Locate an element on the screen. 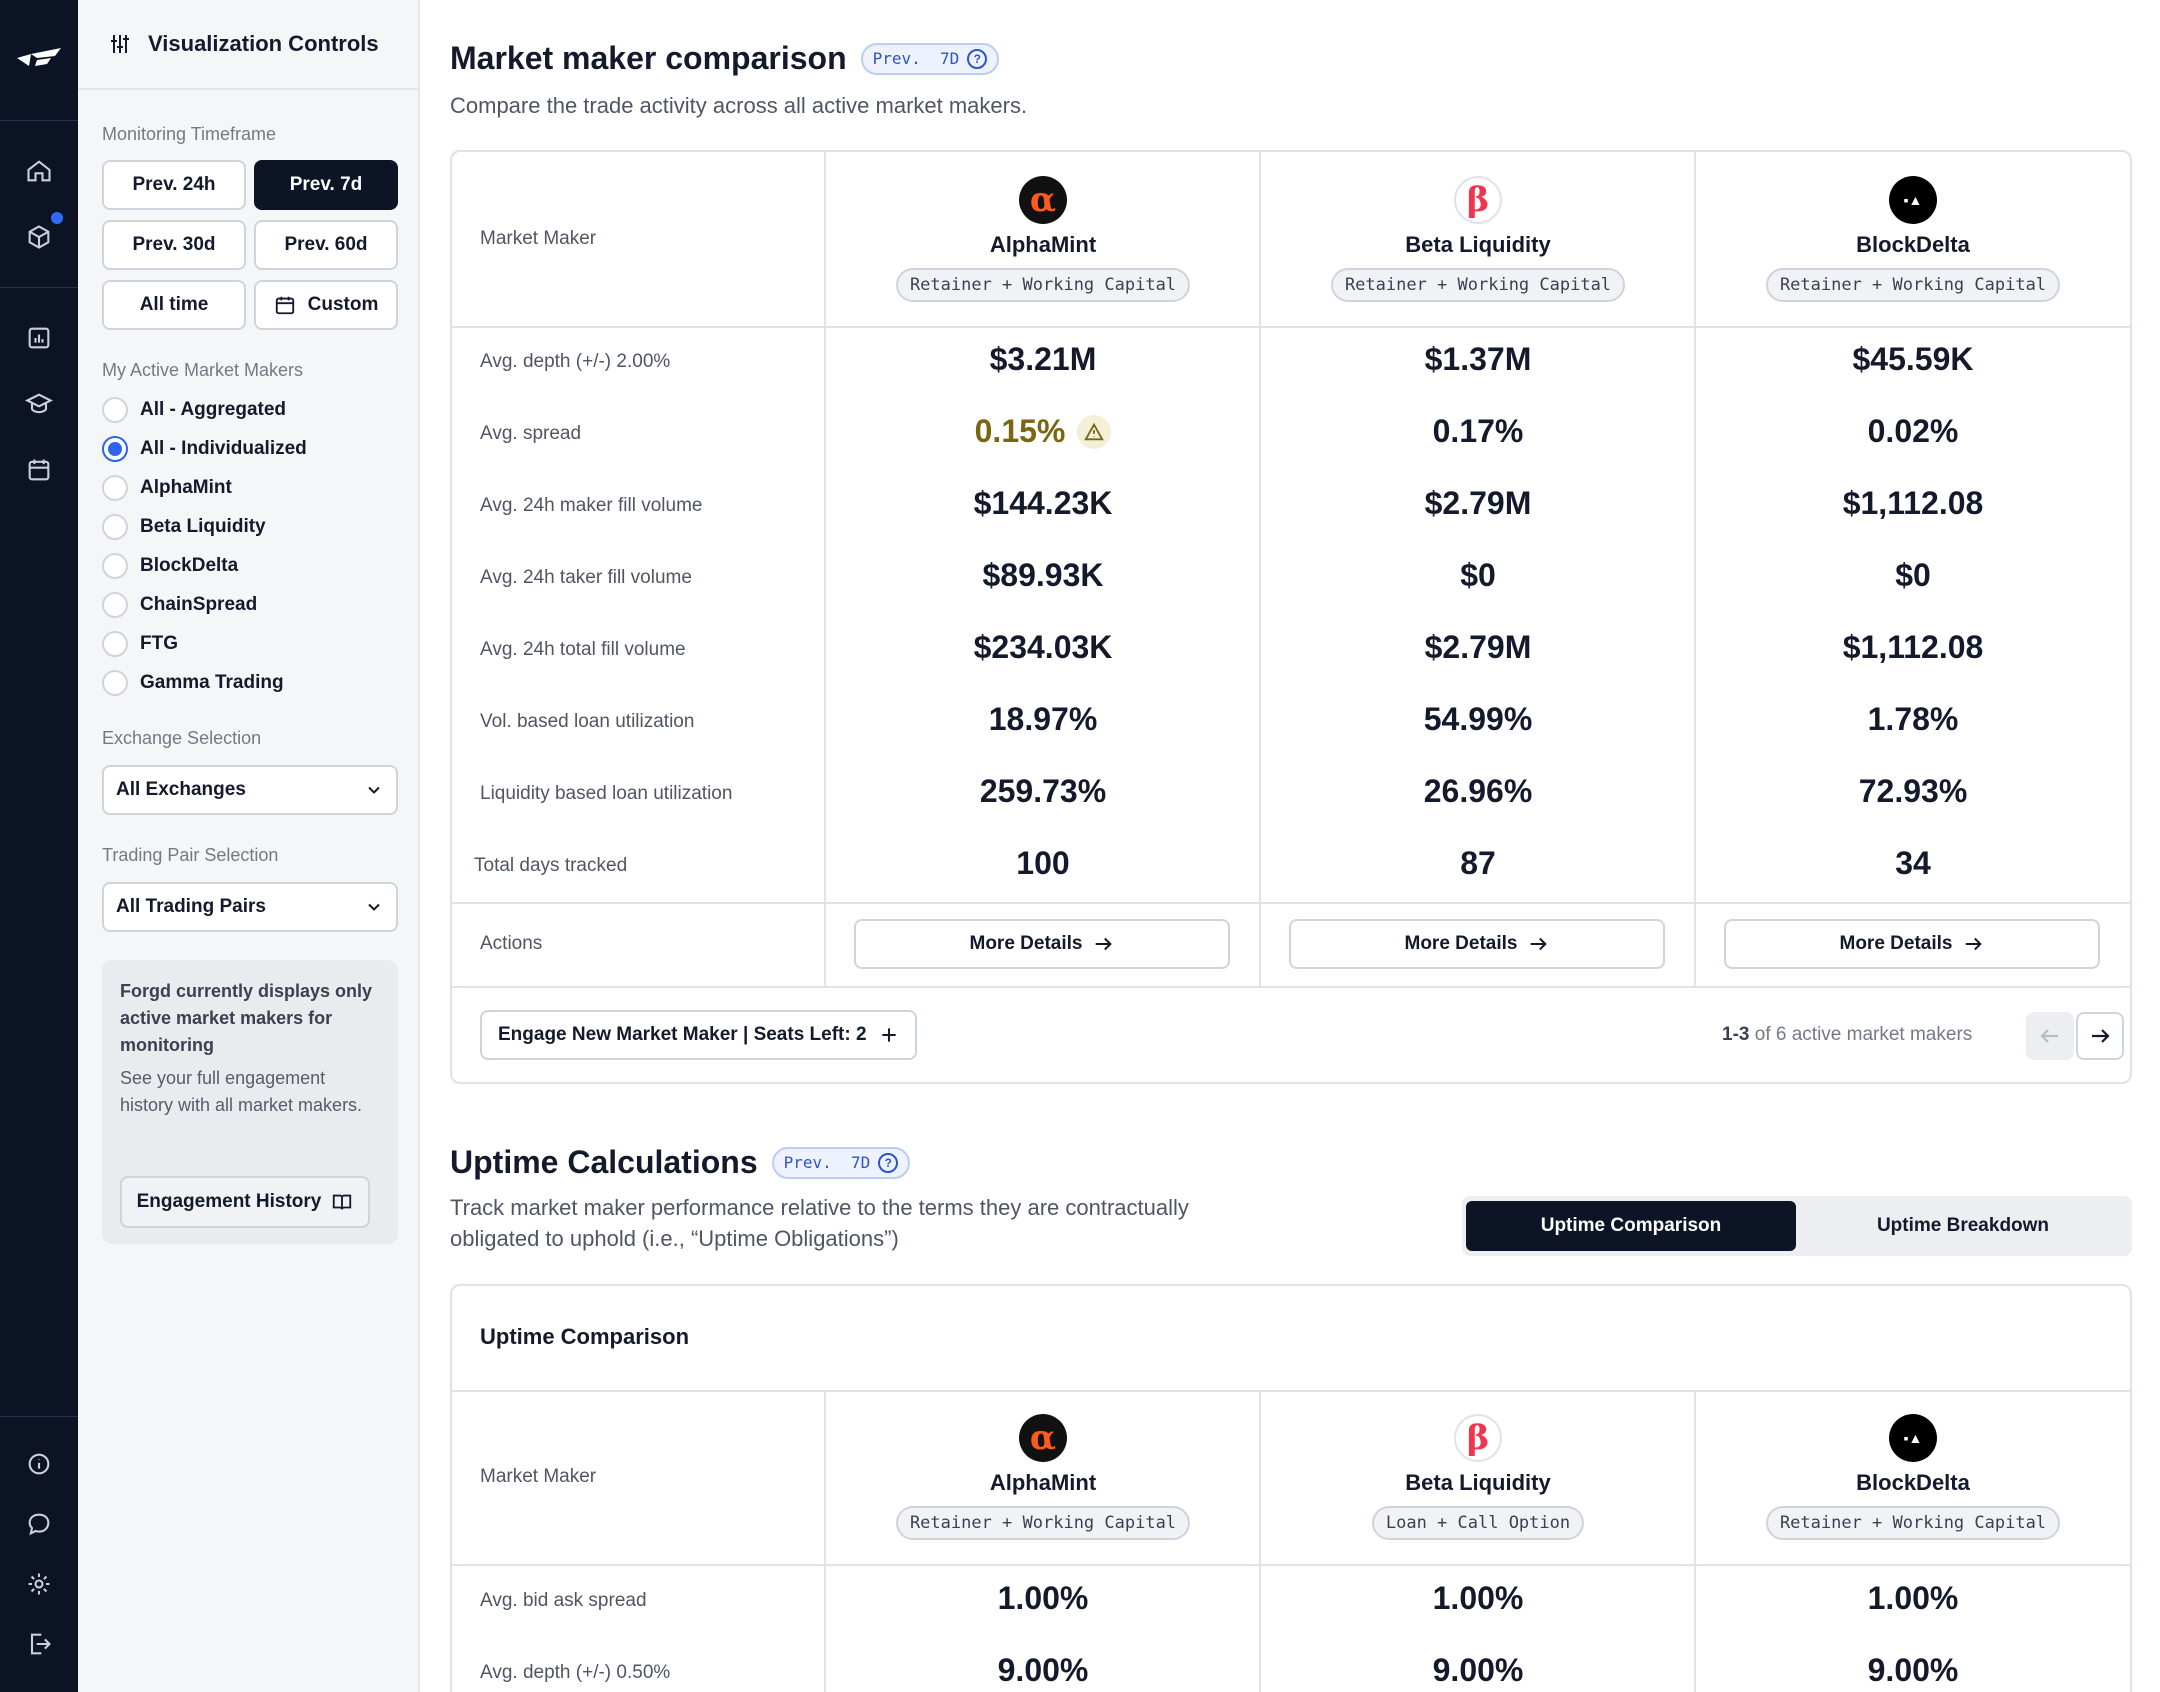 Image resolution: width=2160 pixels, height=1692 pixels. pair-label: Trading Pair Selection is located at coordinates (190, 855).